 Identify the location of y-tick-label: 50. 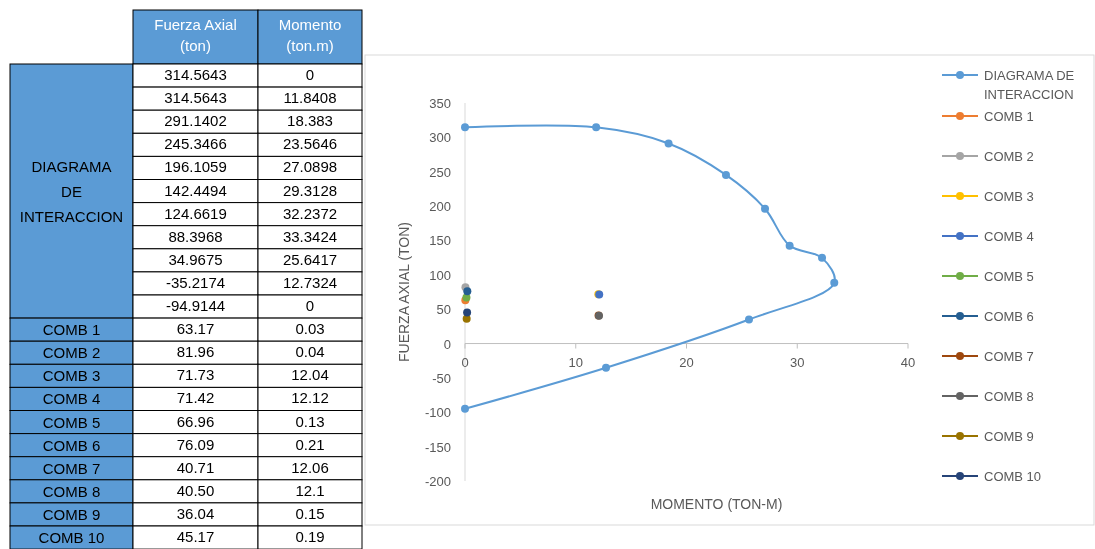
(443, 310).